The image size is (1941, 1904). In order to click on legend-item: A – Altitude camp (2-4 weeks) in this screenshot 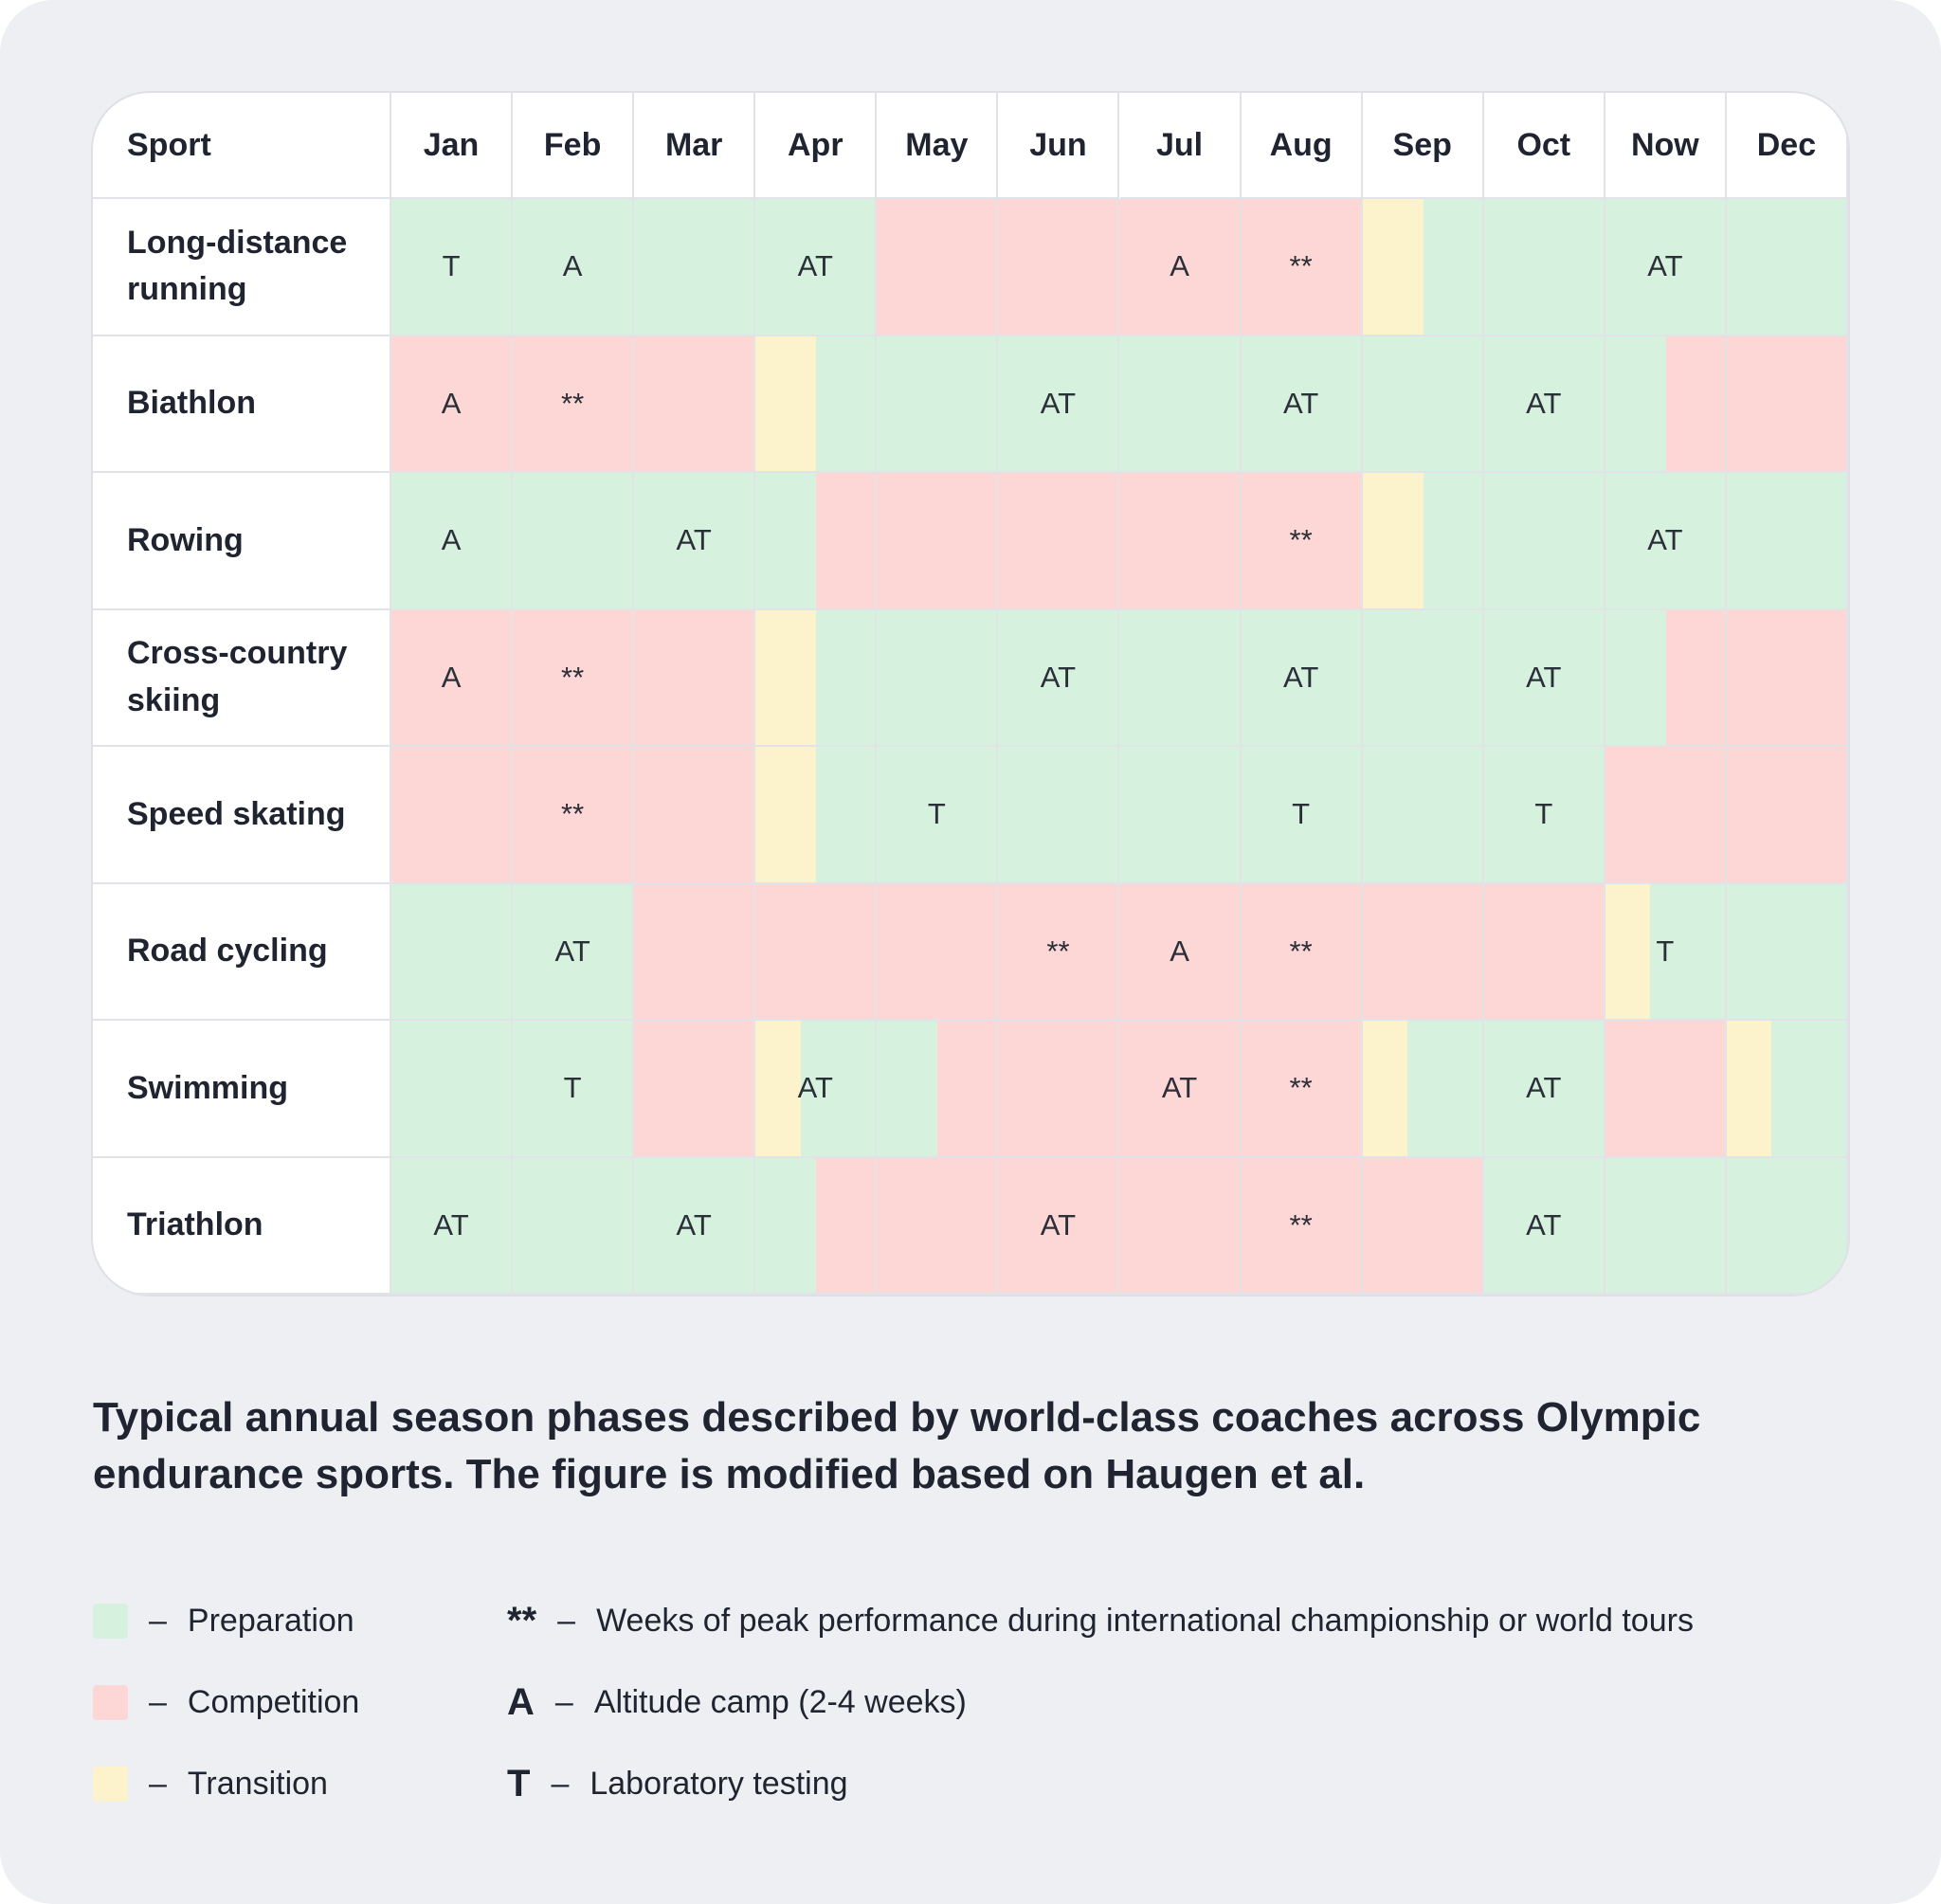, I will do `click(737, 1702)`.